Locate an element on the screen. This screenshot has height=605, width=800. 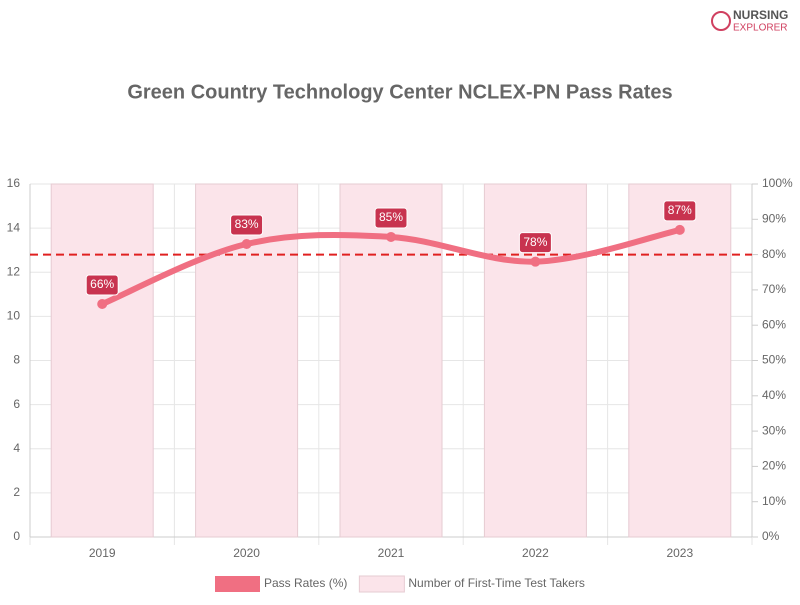
x-tick-label: 2022 is located at coordinates (535, 553).